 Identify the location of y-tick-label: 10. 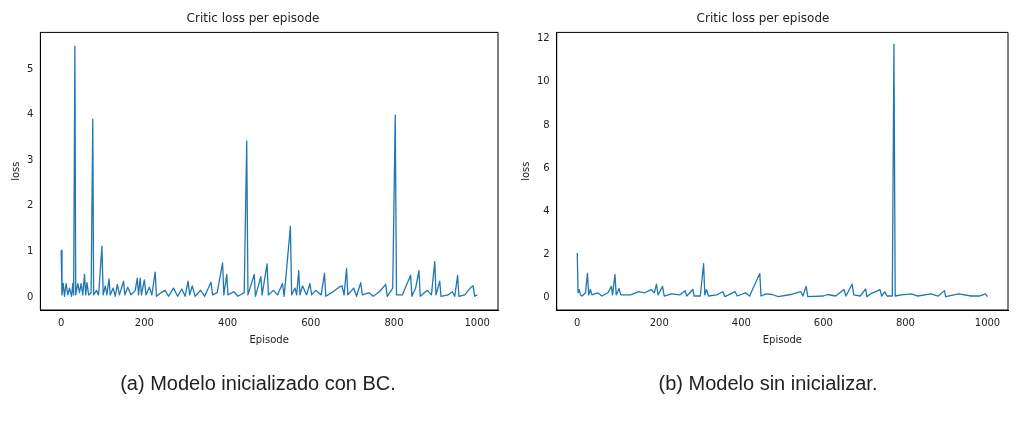
(543, 81).